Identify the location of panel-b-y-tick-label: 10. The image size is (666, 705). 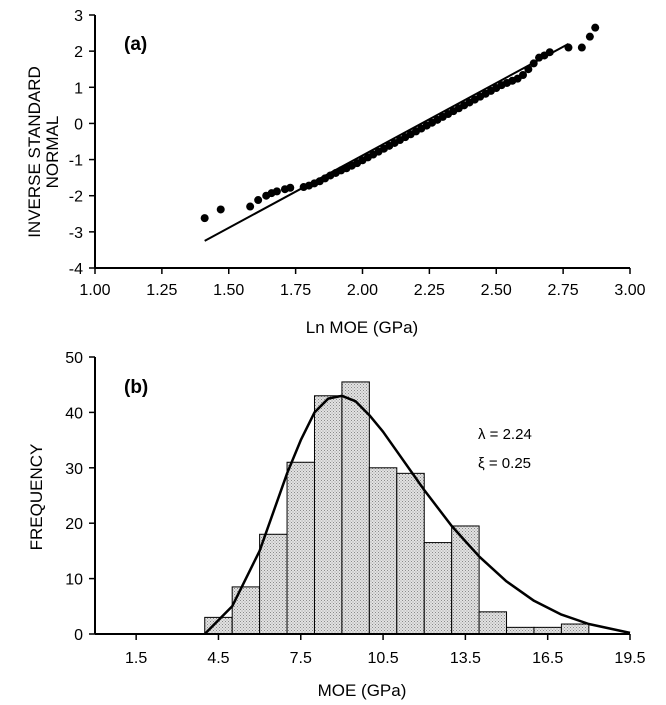
(74, 580).